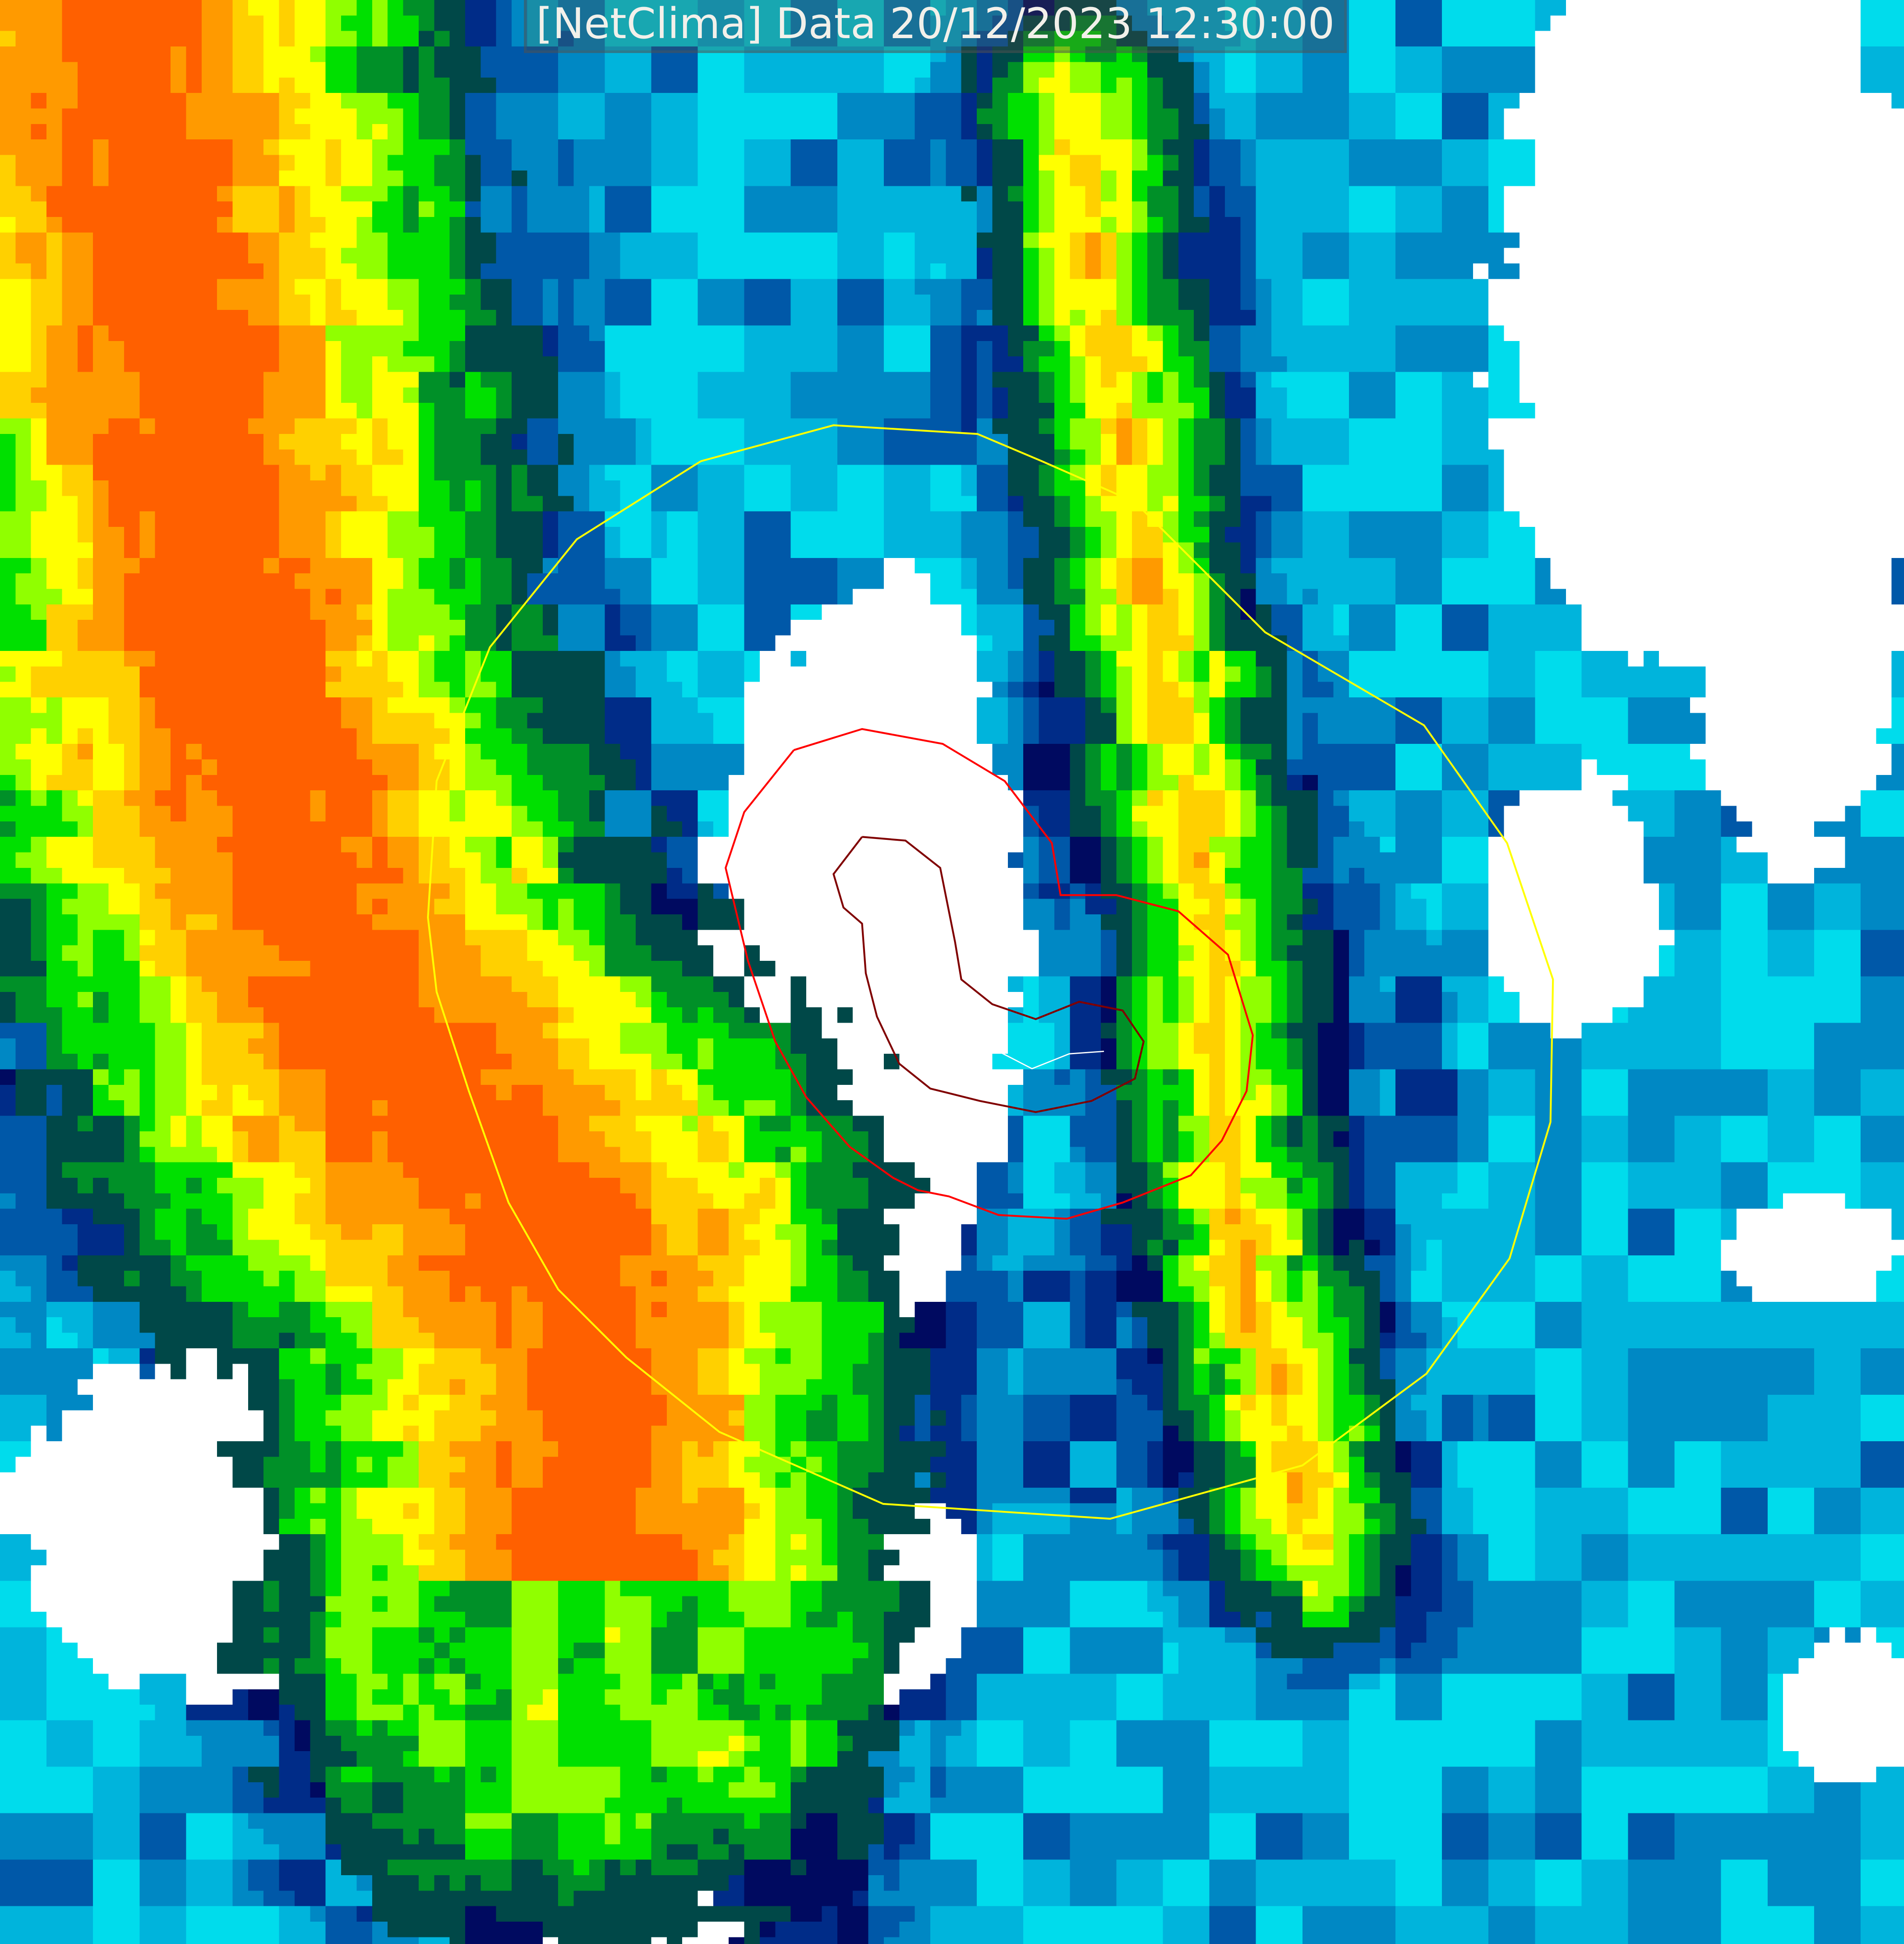 Image resolution: width=1904 pixels, height=1944 pixels. Describe the element at coordinates (935, 26) in the screenshot. I see `map-title: [NetClima] Data 20/12/2023 12:30:00` at that location.